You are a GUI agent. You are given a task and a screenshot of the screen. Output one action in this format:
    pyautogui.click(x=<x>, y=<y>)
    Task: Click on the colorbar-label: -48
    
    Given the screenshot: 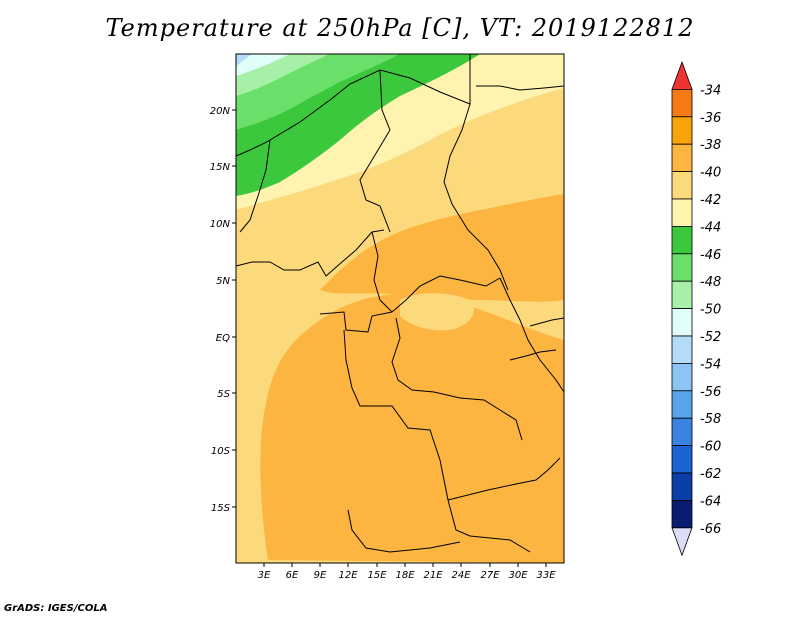 What is the action you would take?
    pyautogui.click(x=710, y=282)
    